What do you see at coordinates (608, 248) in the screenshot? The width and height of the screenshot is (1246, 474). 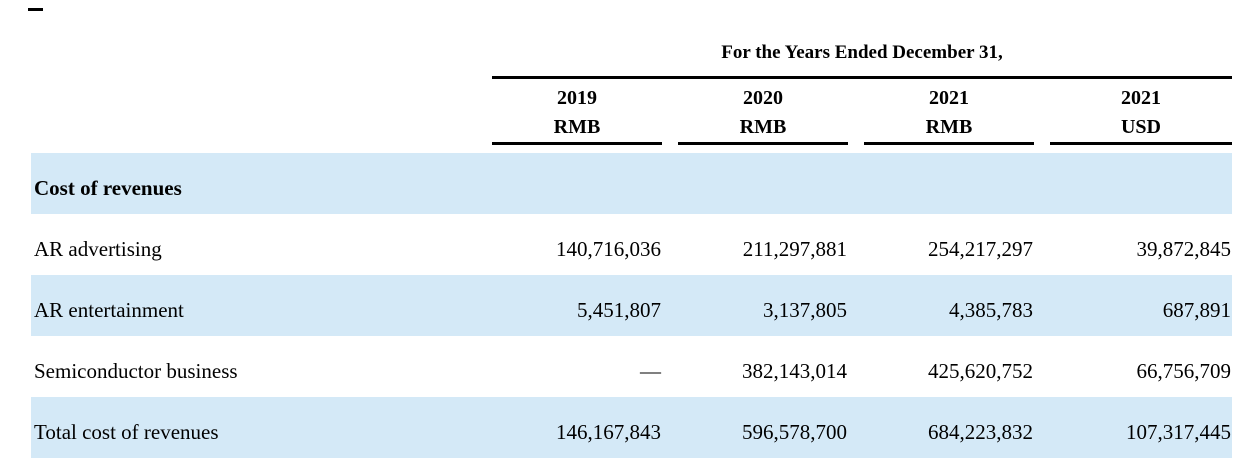 I see `row-value-2019-rmb: 140,716,036` at bounding box center [608, 248].